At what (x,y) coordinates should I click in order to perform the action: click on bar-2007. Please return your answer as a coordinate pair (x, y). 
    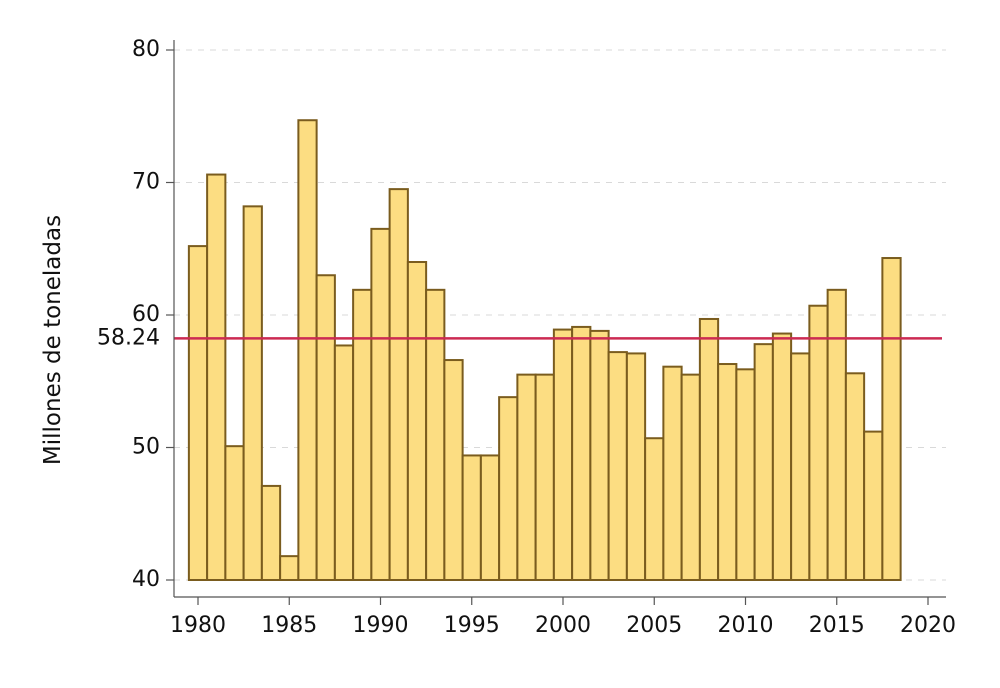
    Looking at the image, I should click on (690, 477).